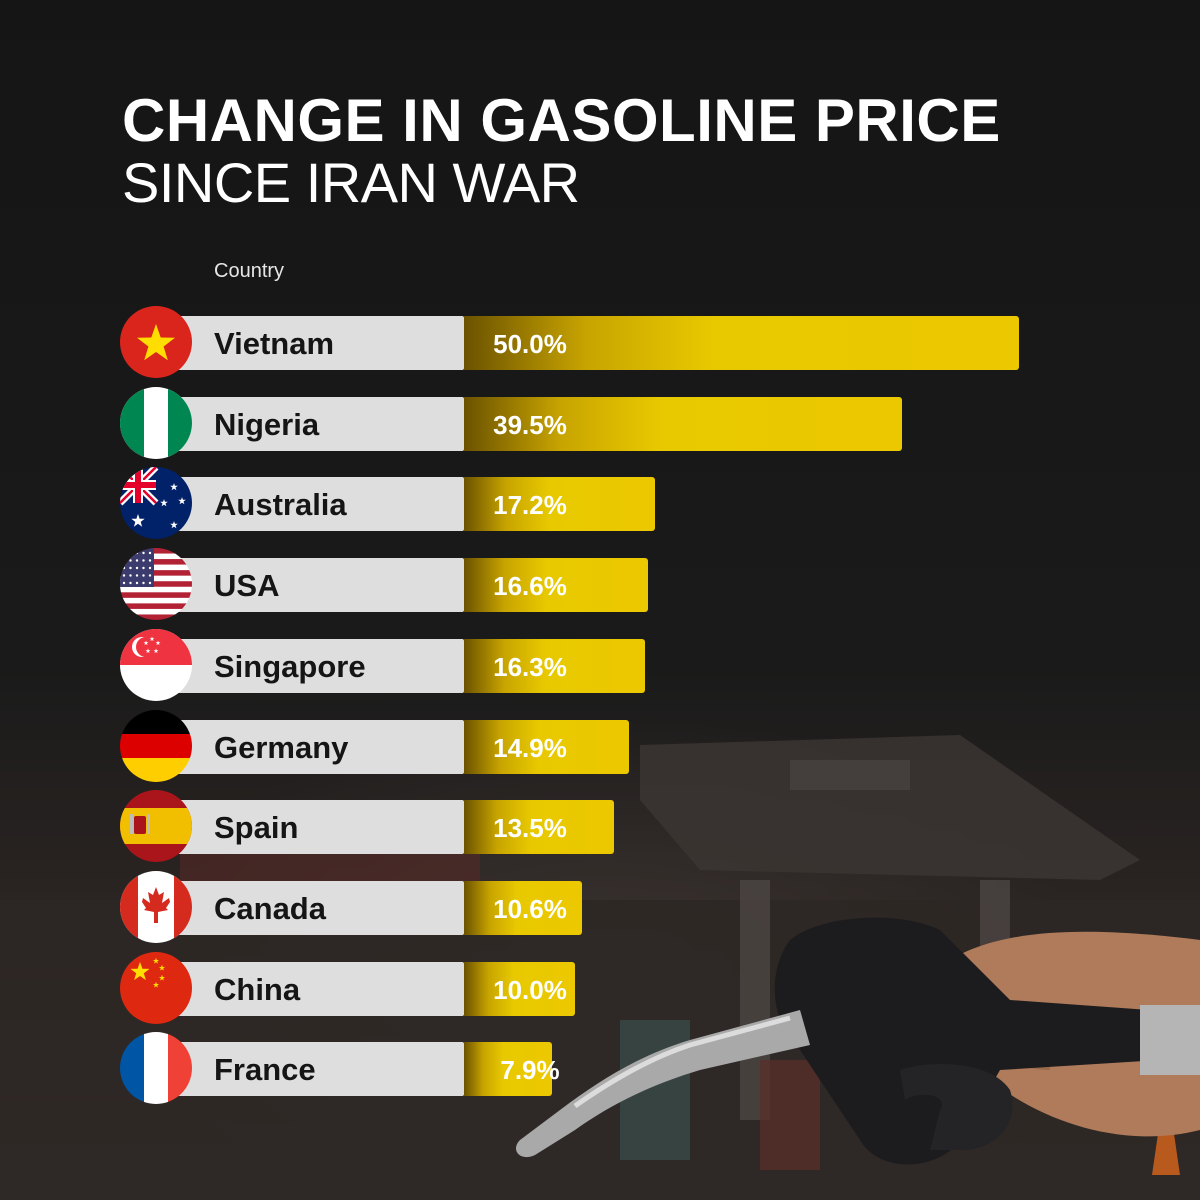 This screenshot has height=1200, width=1200. Describe the element at coordinates (267, 424) in the screenshot. I see `country-label: Nigeria` at that location.